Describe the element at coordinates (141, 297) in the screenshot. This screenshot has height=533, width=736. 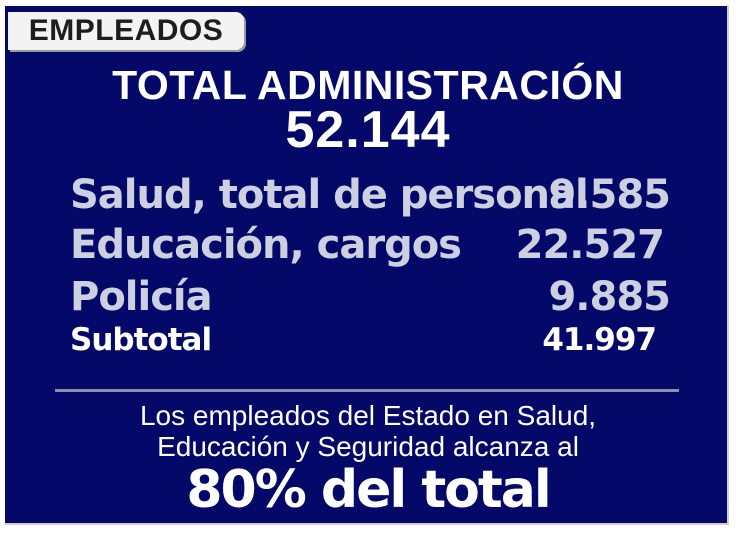
I see `row-label: Policía` at that location.